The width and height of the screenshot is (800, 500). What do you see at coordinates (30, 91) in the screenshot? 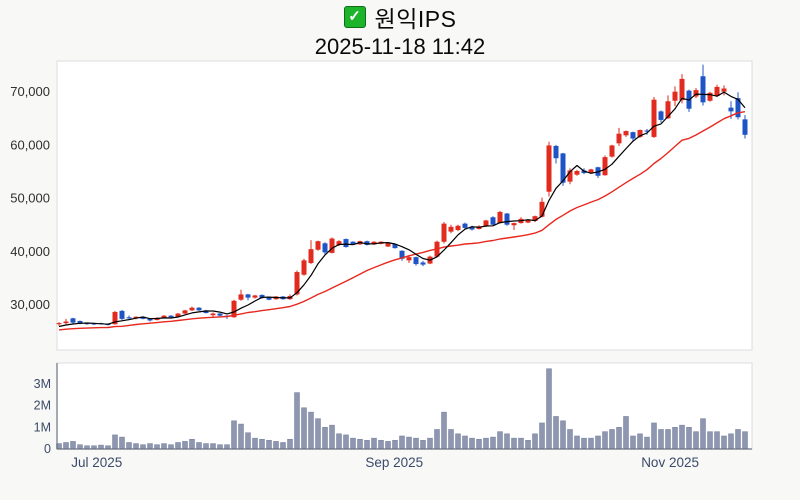
I see `price-axis-label: 70,000` at bounding box center [30, 91].